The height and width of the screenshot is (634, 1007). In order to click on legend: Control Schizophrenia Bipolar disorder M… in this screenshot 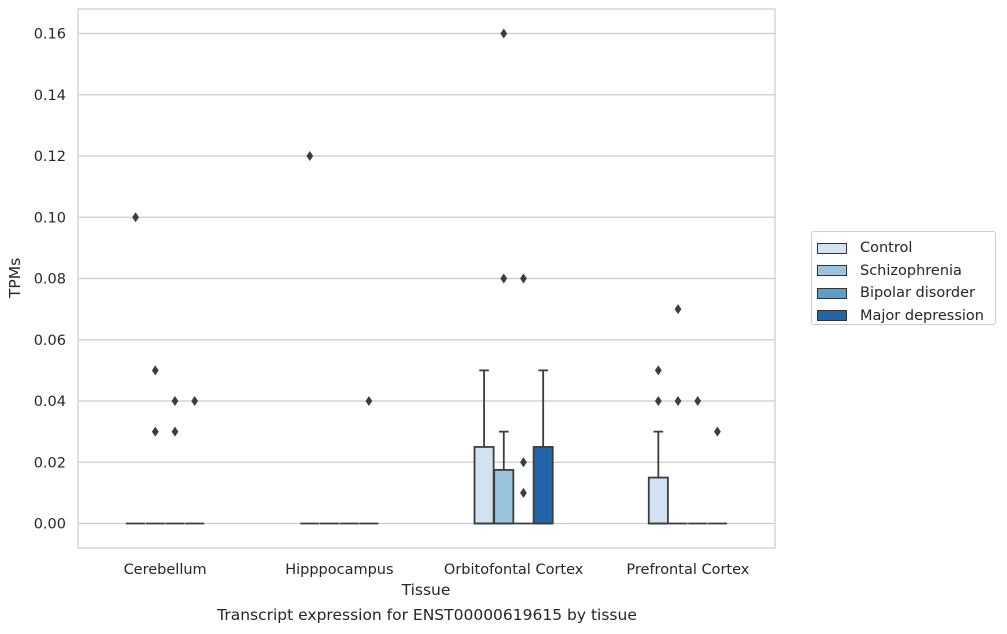, I will do `click(903, 278)`.